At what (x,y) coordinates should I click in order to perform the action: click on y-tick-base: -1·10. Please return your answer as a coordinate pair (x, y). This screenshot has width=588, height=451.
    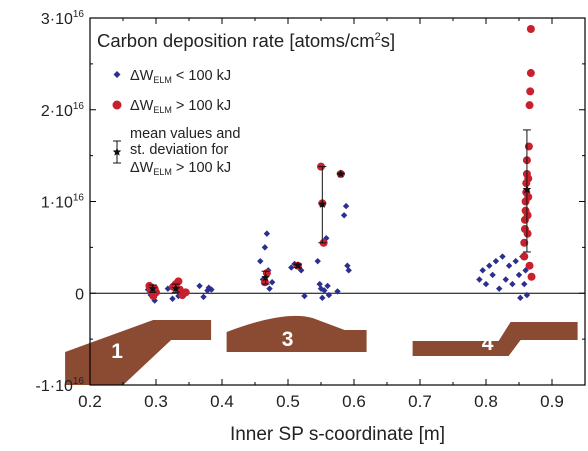
    Looking at the image, I should click on (54, 386).